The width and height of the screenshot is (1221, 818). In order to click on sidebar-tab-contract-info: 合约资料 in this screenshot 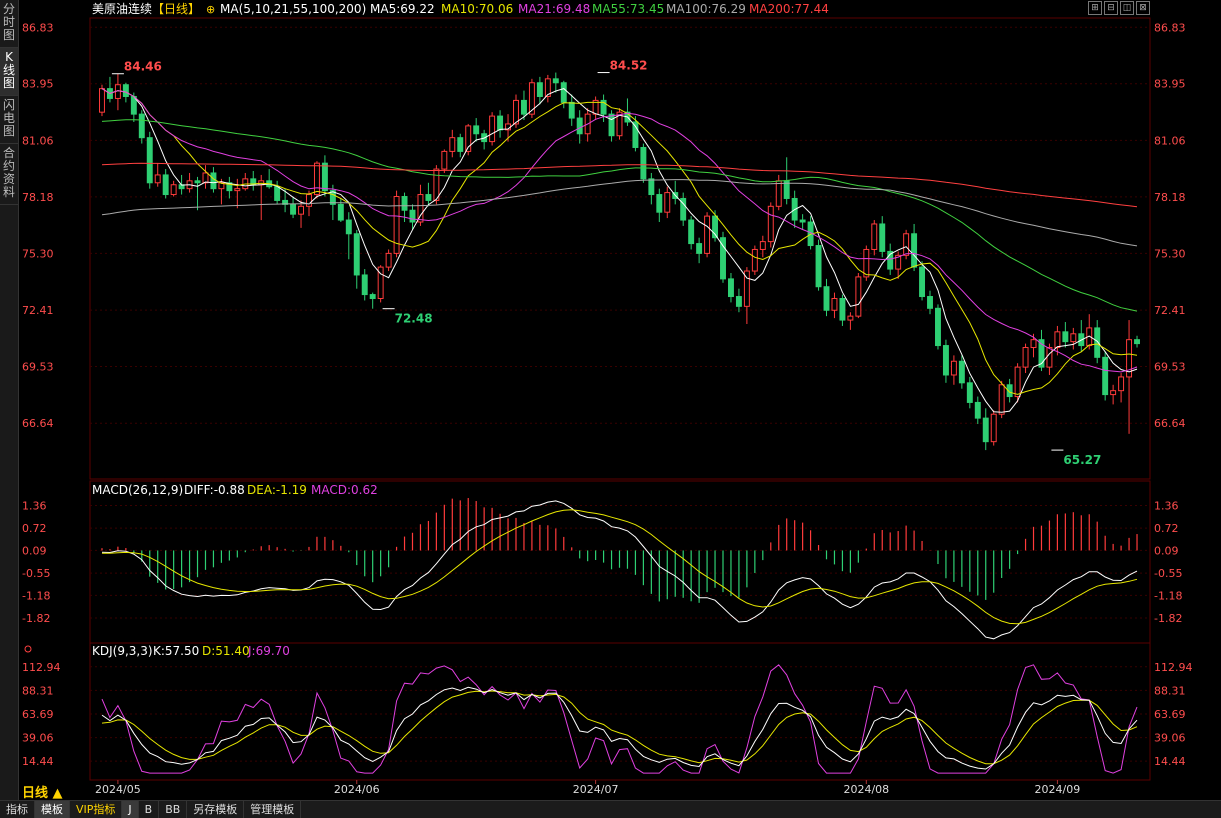, I will do `click(9, 174)`.